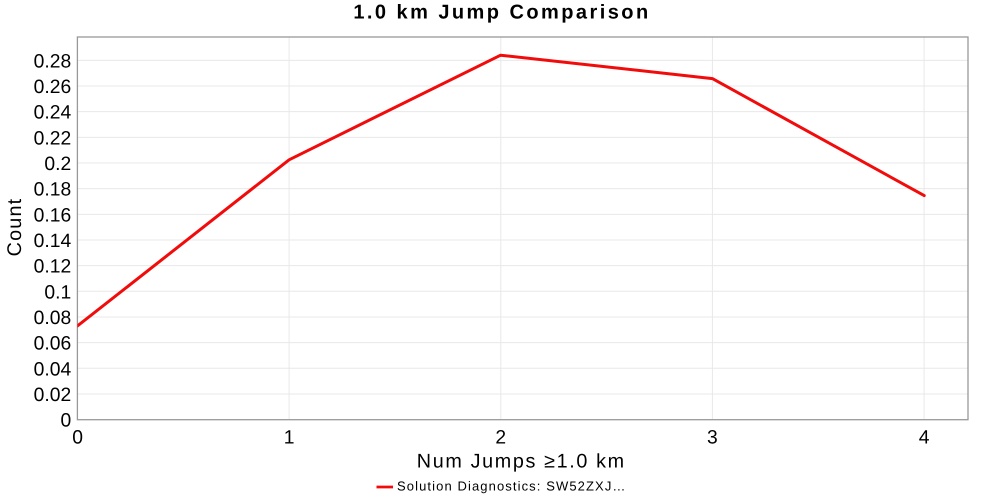  I want to click on svg-text: 0.2, so click(57, 164).